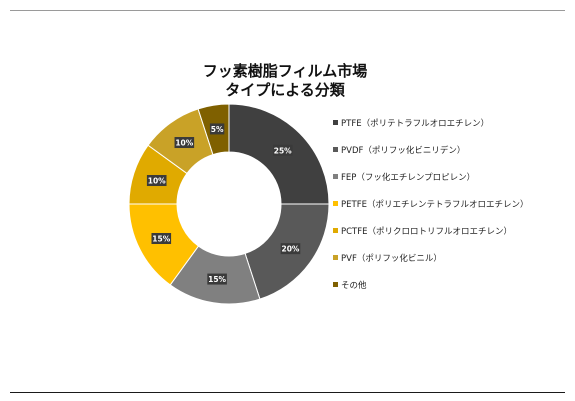  What do you see at coordinates (285, 71) in the screenshot?
I see `chart-title-line-1: フッ素樹脂フィルム市場` at bounding box center [285, 71].